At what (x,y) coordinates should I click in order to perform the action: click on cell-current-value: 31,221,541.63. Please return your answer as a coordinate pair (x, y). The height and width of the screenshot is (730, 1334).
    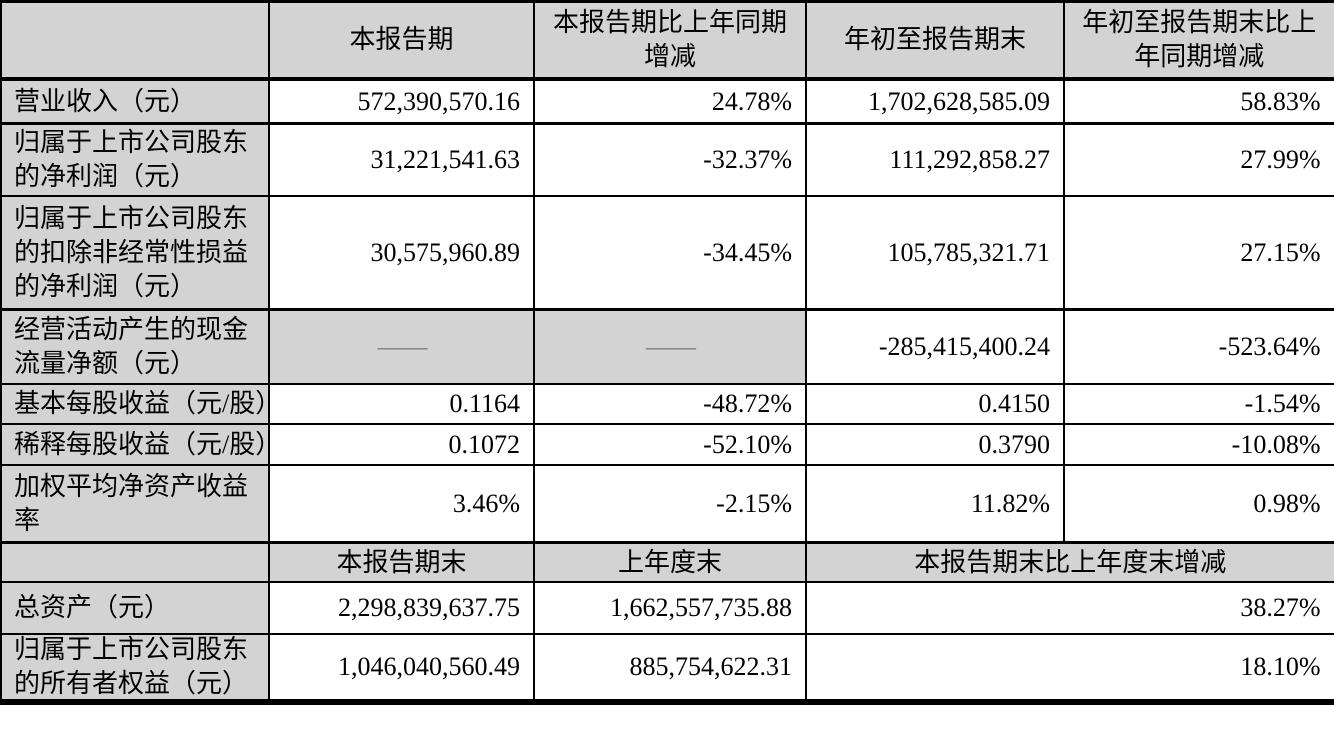
    Looking at the image, I should click on (401, 159).